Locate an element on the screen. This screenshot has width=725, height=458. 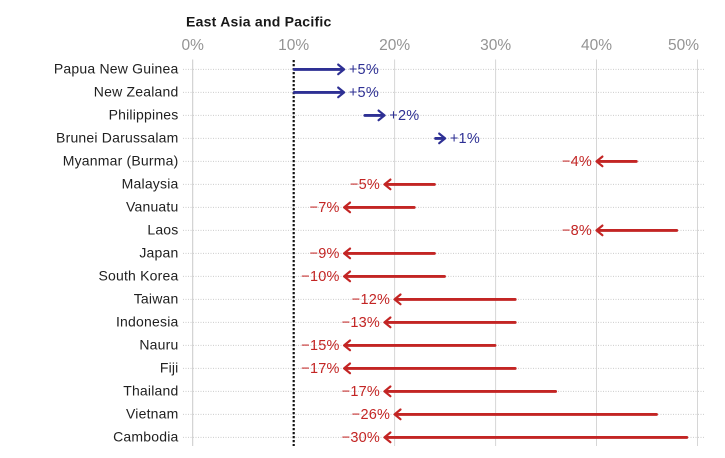
svg-text: Thailand is located at coordinates (150, 391).